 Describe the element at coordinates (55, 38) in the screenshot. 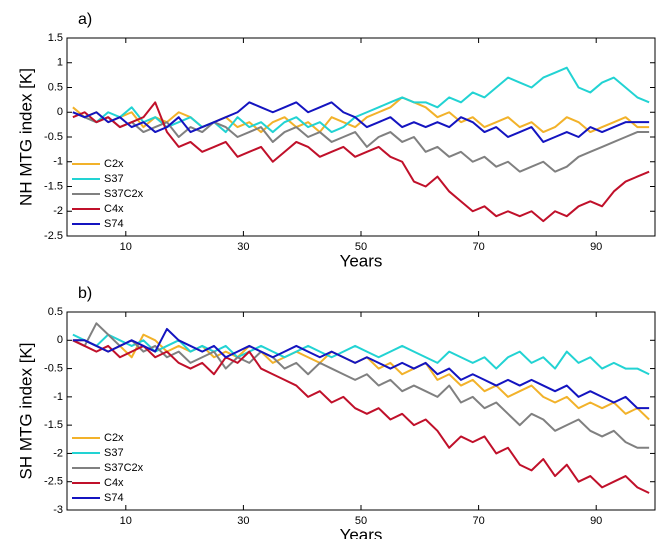

I see `y-tick-label: 1.5` at that location.